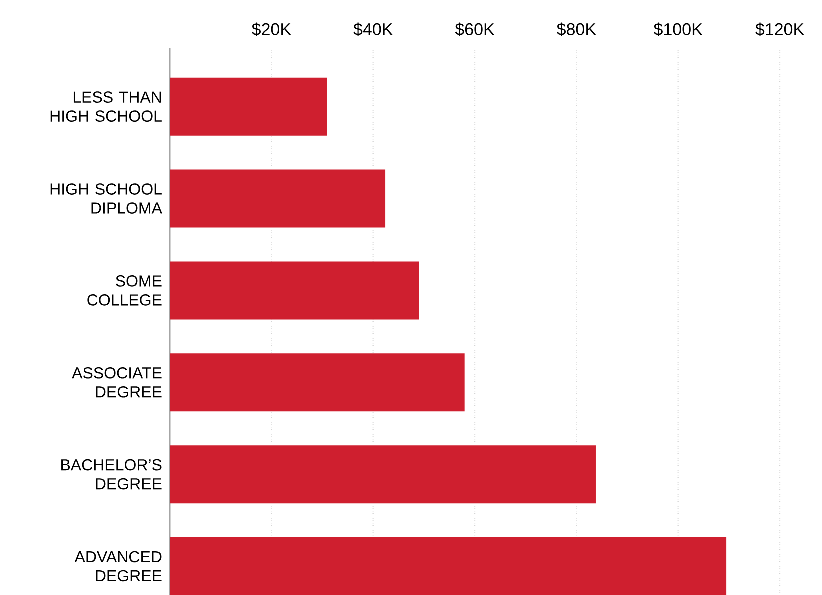 This screenshot has height=595, width=822. I want to click on y-tick-label: ADVANCED DEGREE, so click(118, 566).